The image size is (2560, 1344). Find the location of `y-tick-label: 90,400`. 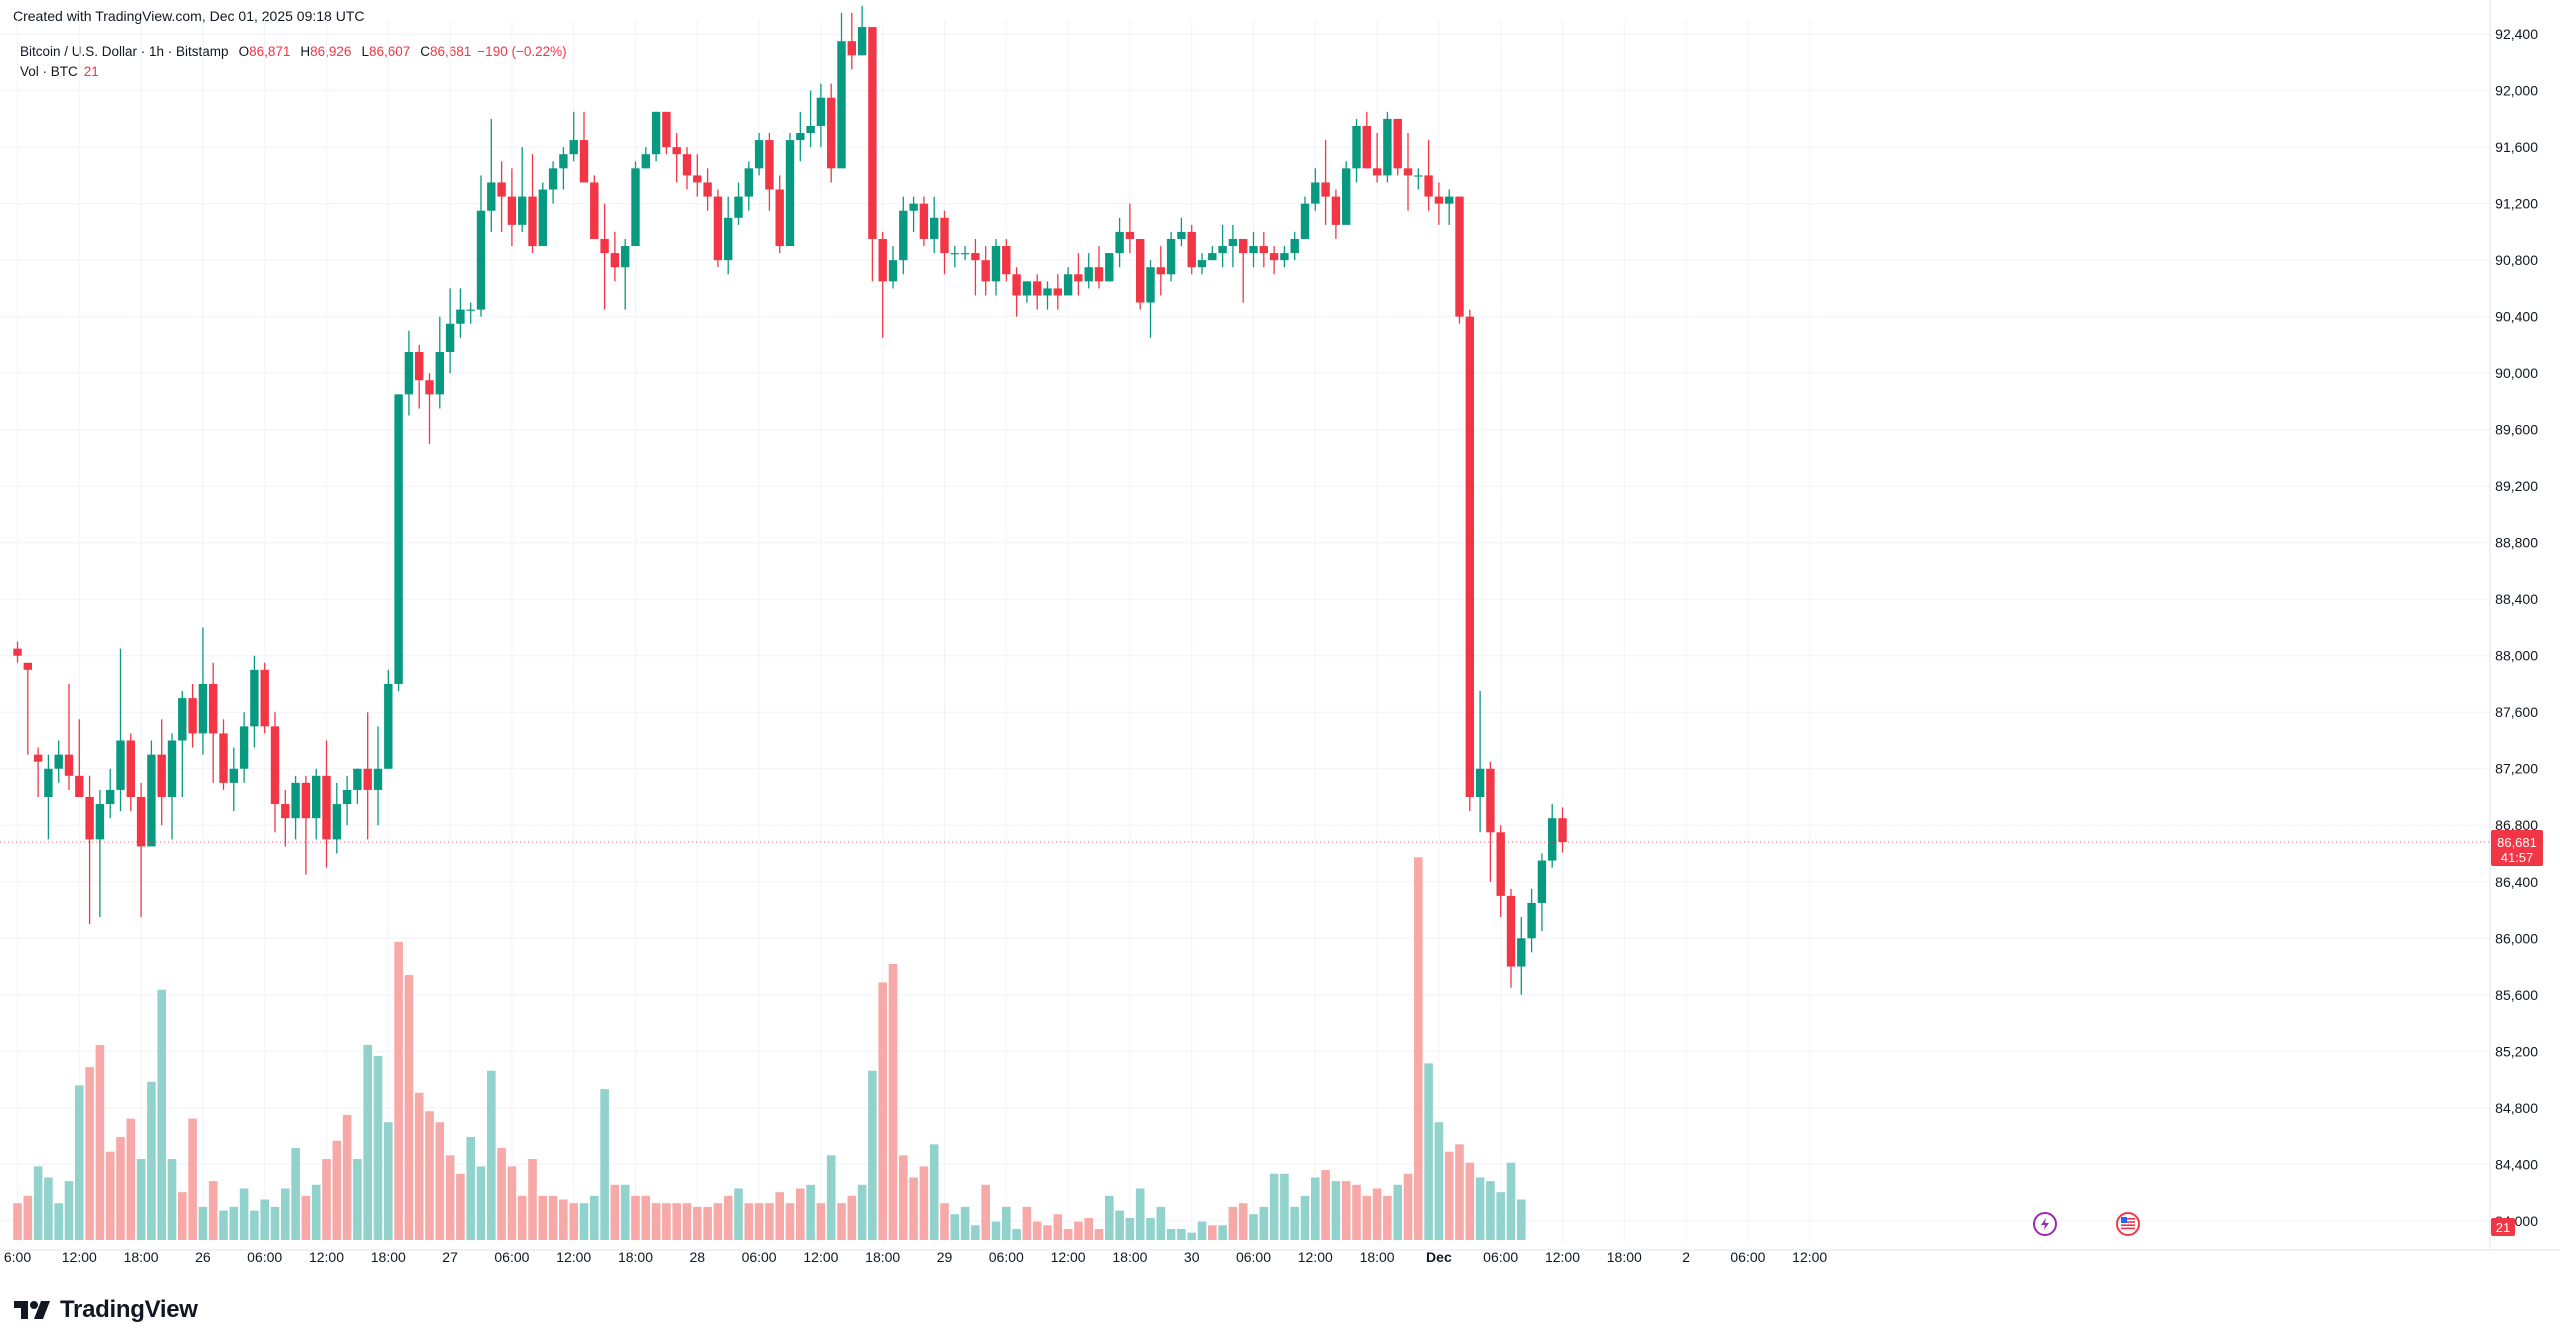

y-tick-label: 90,400 is located at coordinates (2516, 317).